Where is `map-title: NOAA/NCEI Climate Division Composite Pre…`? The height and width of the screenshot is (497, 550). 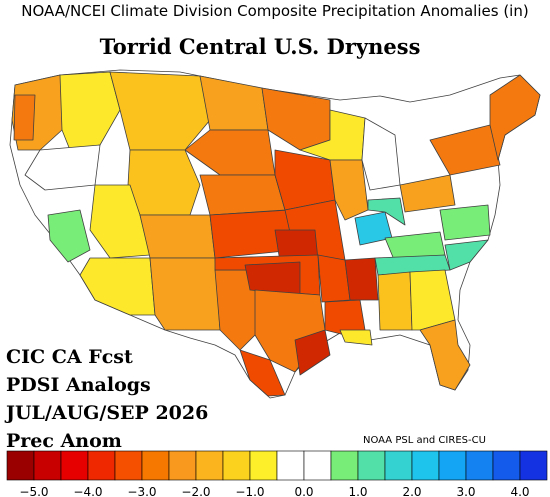 map-title: NOAA/NCEI Climate Division Composite Pre… is located at coordinates (275, 11).